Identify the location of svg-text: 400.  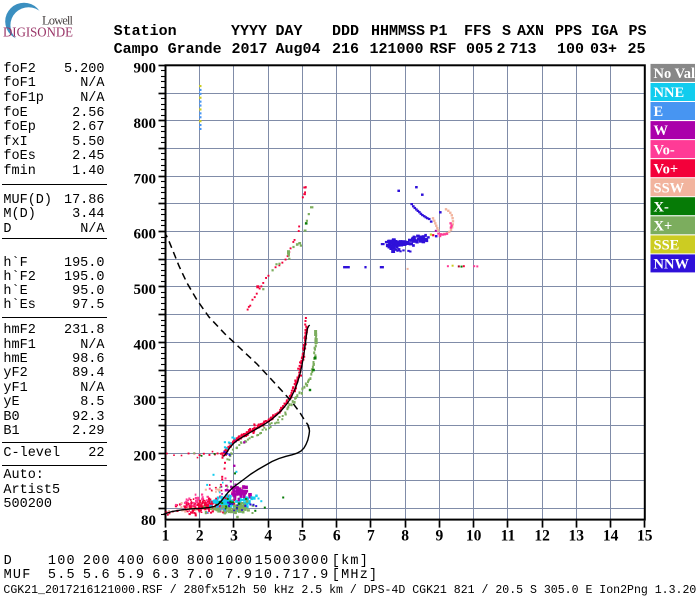
(145, 346).